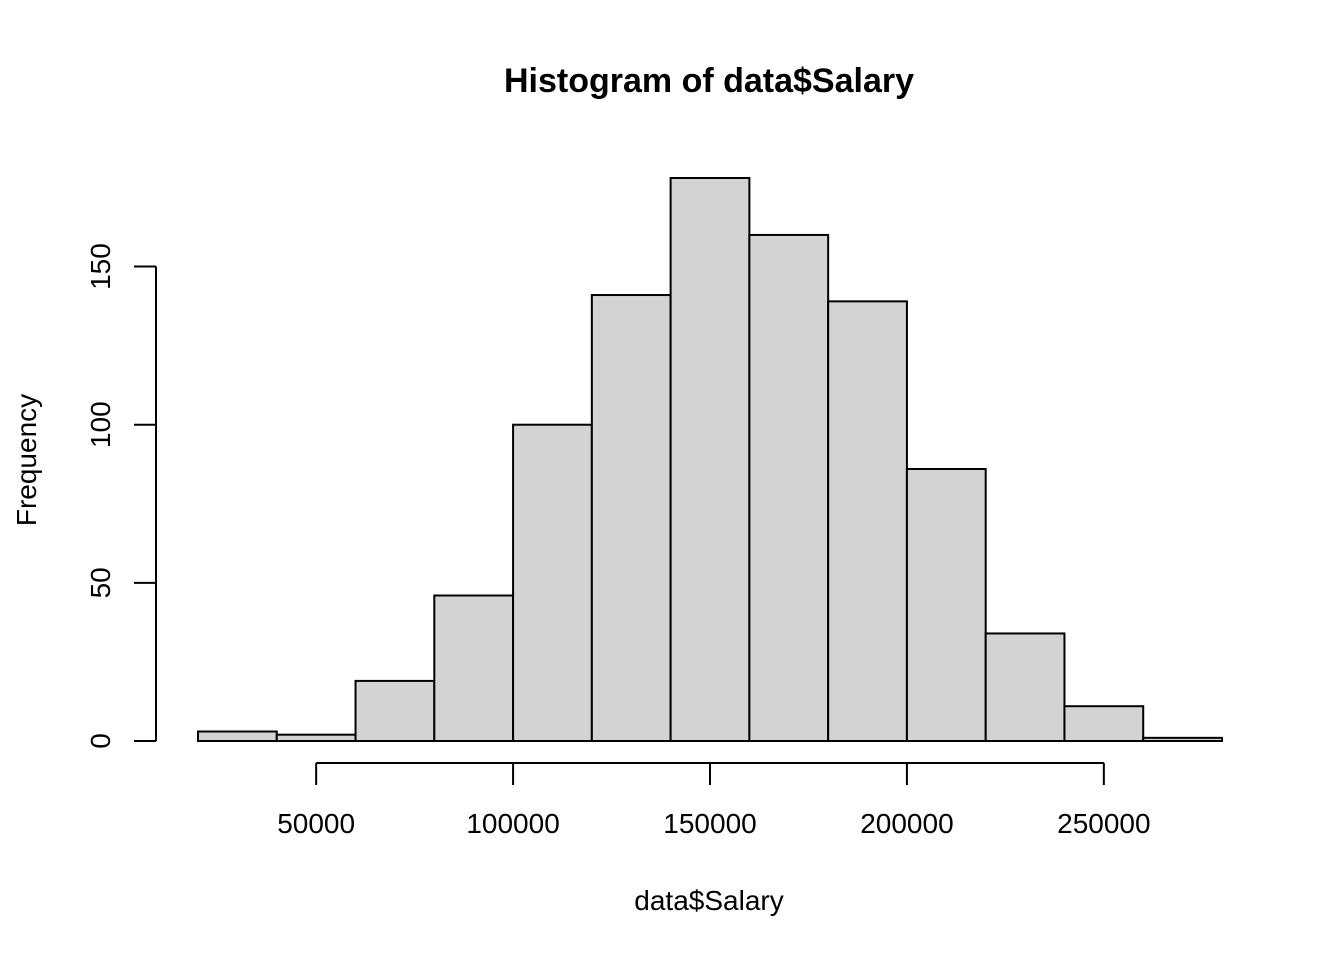  What do you see at coordinates (708, 900) in the screenshot?
I see `x-axis-label: data$Salary` at bounding box center [708, 900].